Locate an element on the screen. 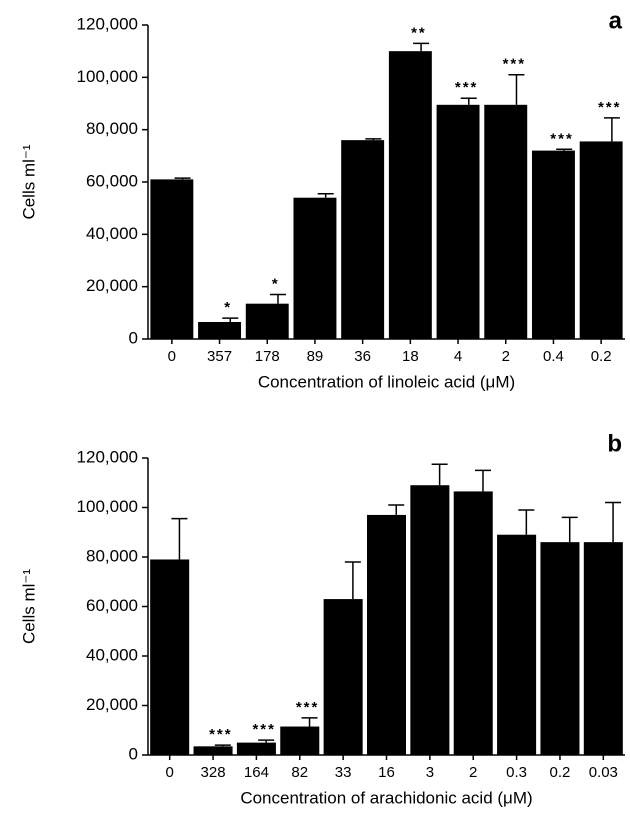 The width and height of the screenshot is (630, 814). x-tick-label: 89 is located at coordinates (315, 356).